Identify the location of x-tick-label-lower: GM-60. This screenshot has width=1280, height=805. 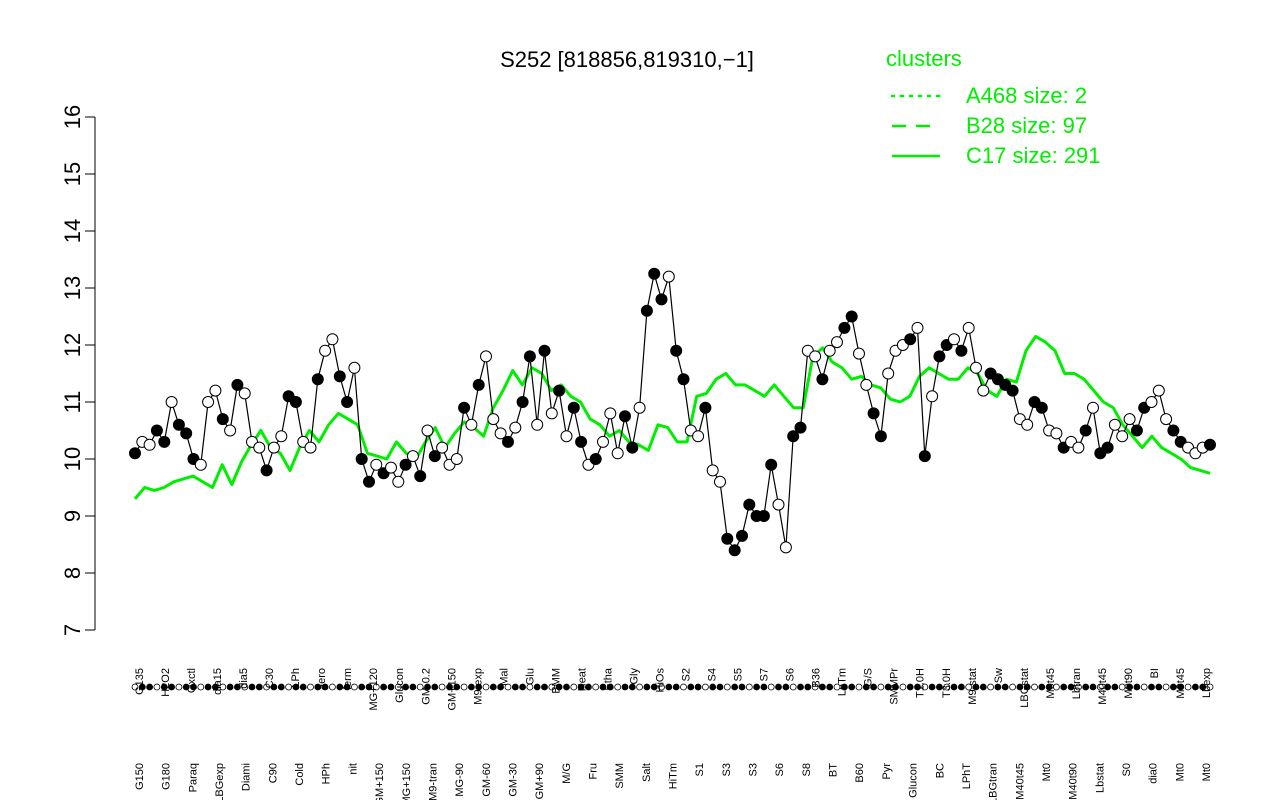
(487, 780).